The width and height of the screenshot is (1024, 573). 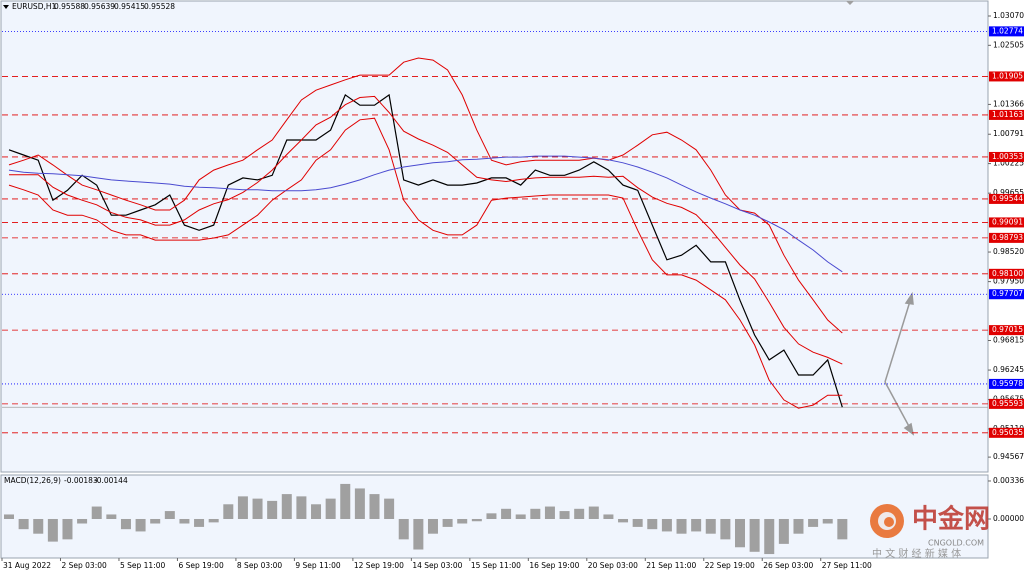 What do you see at coordinates (1008, 44) in the screenshot?
I see `y-tick-label: 1.02505` at bounding box center [1008, 44].